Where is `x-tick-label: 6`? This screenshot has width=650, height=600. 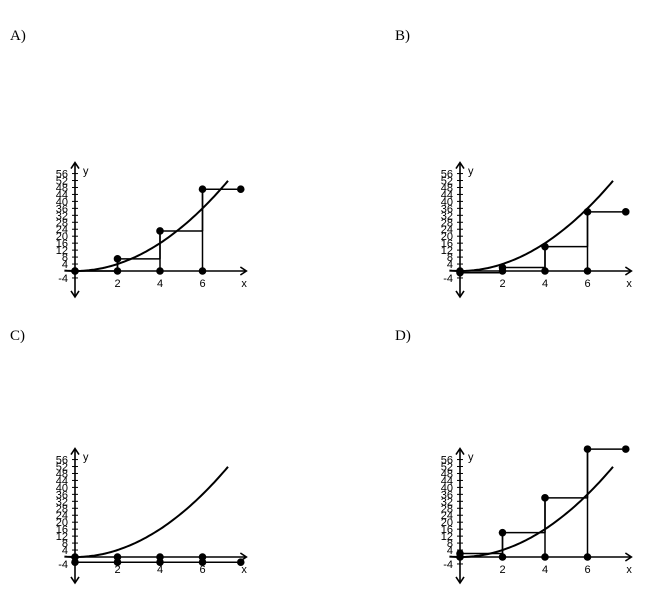
x-tick-label: 6 is located at coordinates (587, 284).